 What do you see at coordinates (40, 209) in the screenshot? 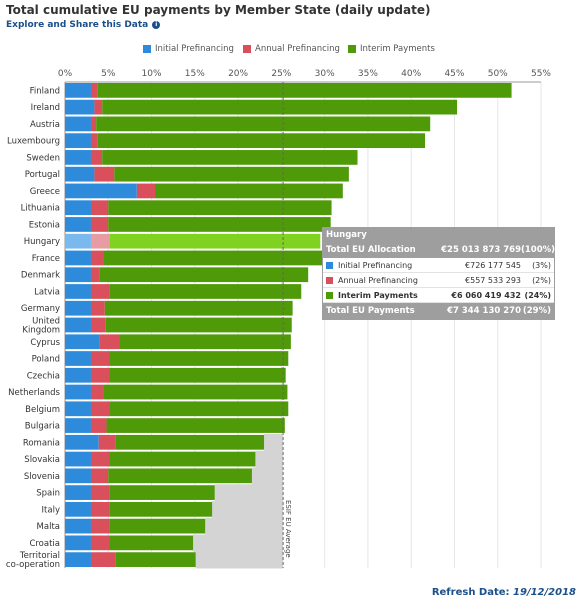
I see `y-tick-label: Lithuania` at bounding box center [40, 209].